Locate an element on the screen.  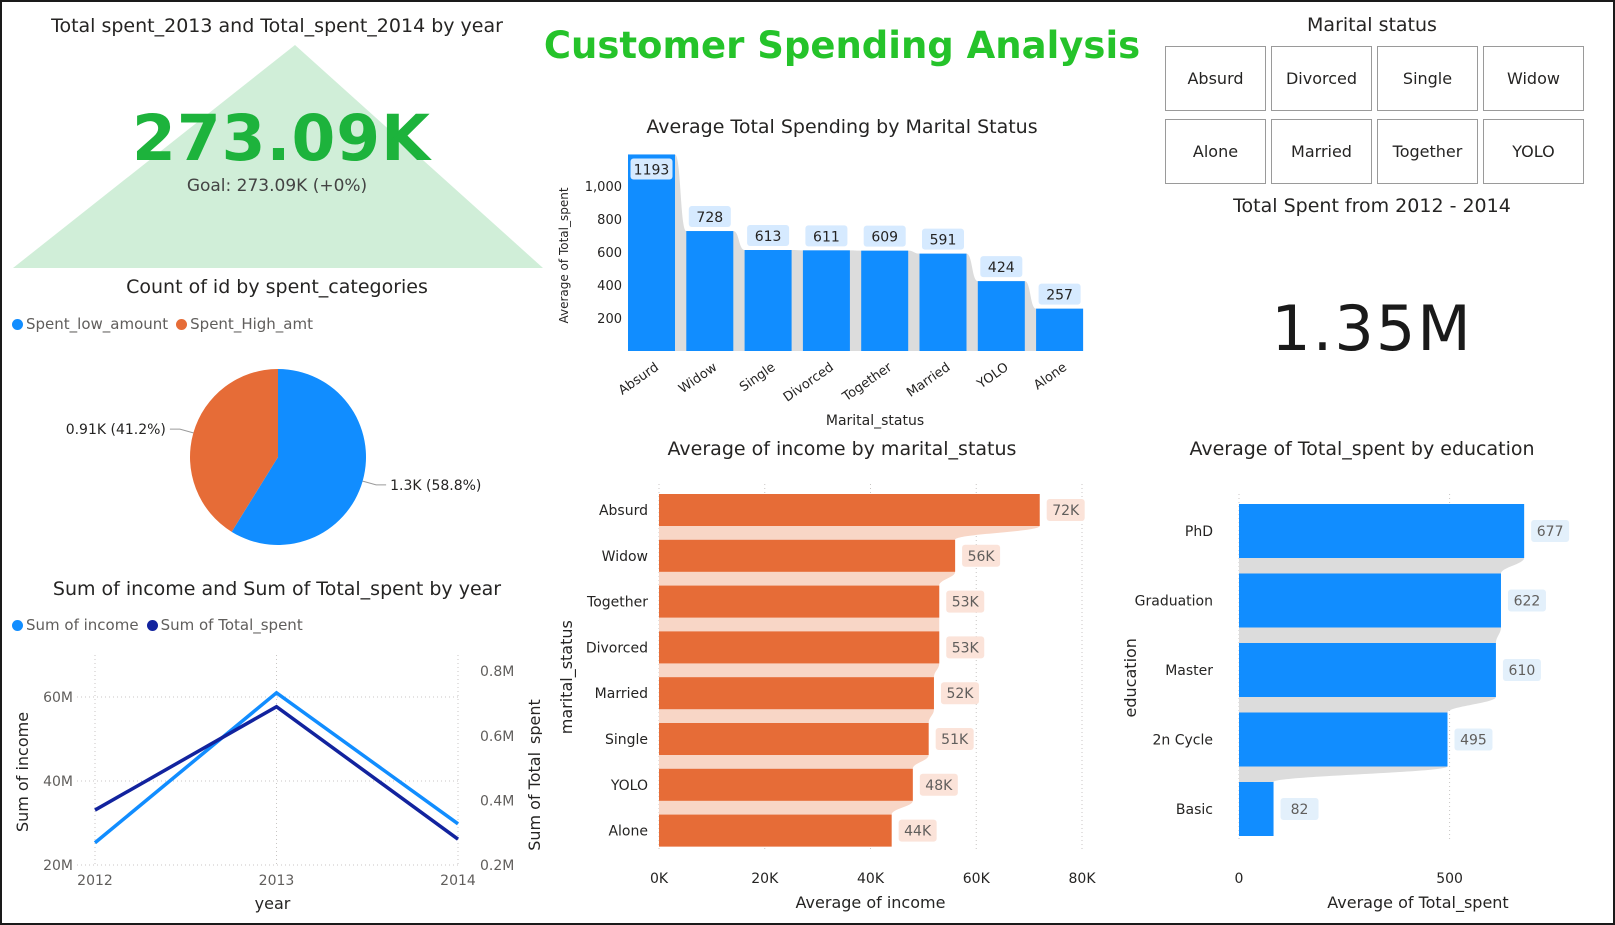
data-label: 591 is located at coordinates (943, 241).